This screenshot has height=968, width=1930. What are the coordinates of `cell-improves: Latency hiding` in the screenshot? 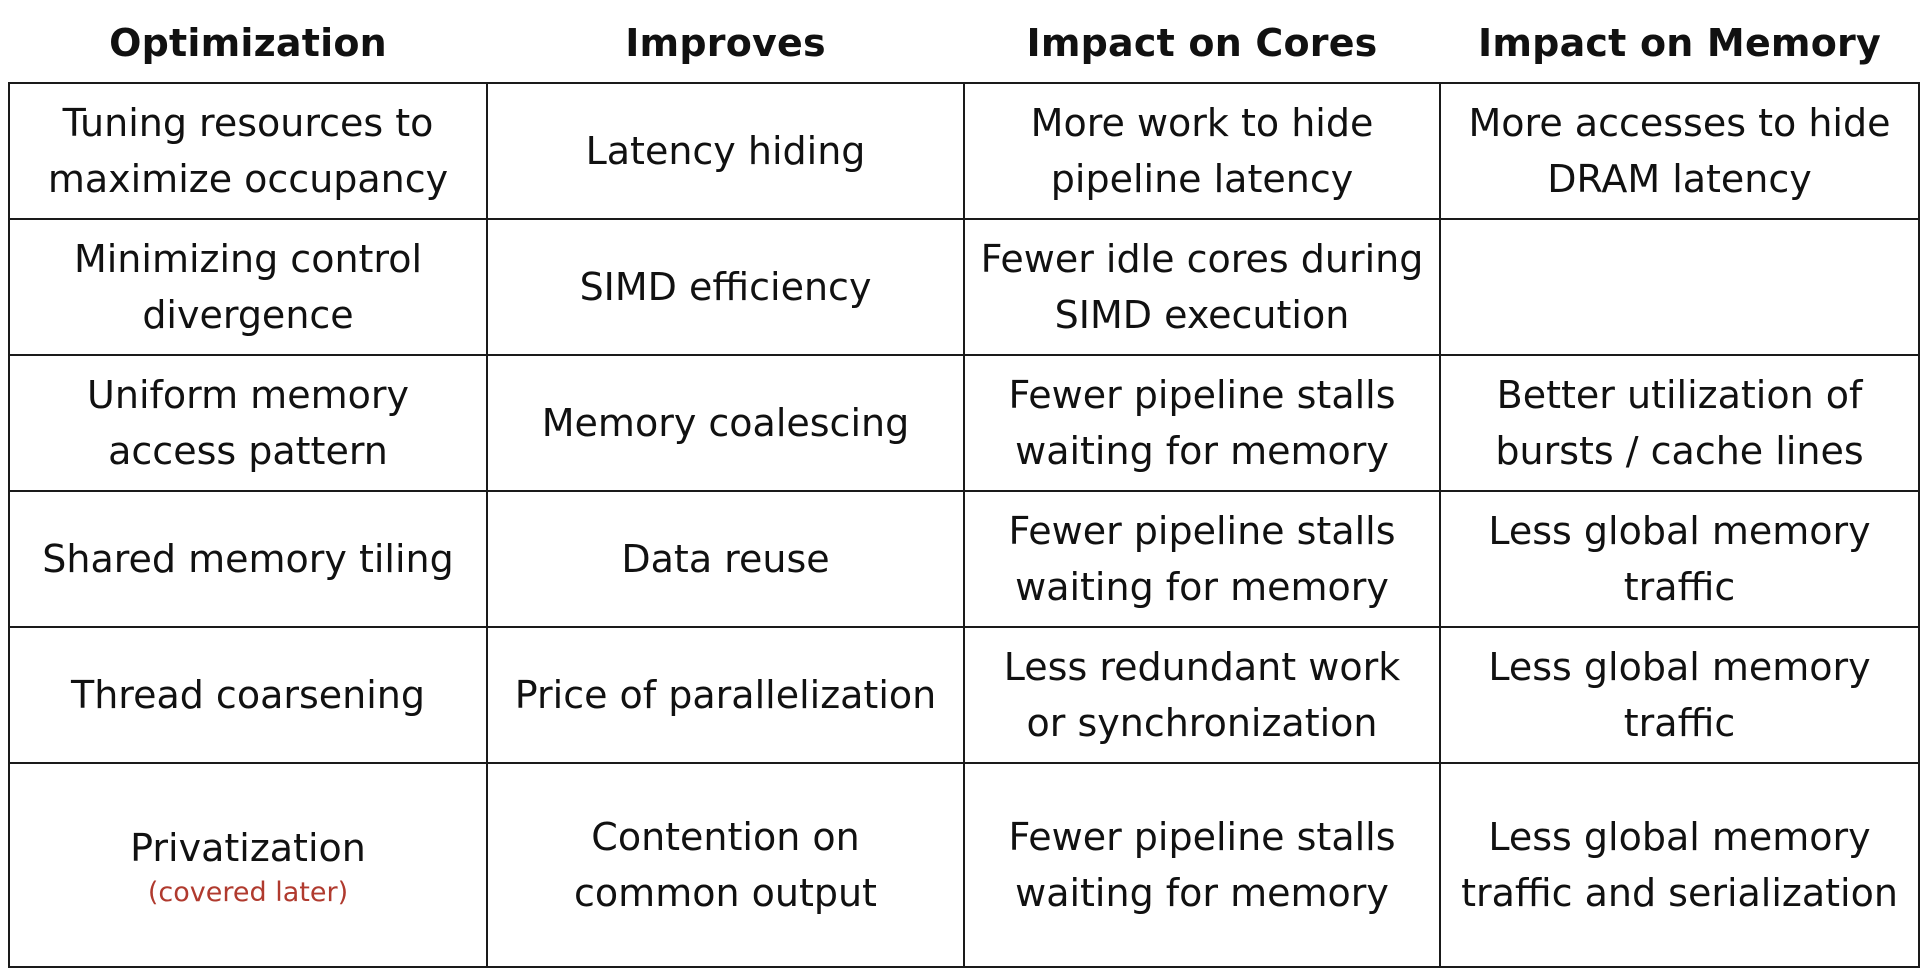 It's located at (725, 151).